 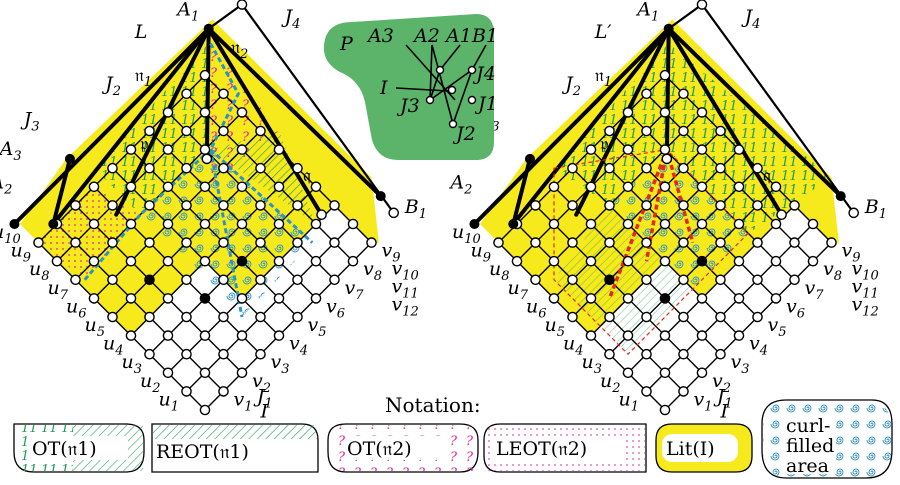 I want to click on poset-label-J1: J1, so click(x=486, y=104).